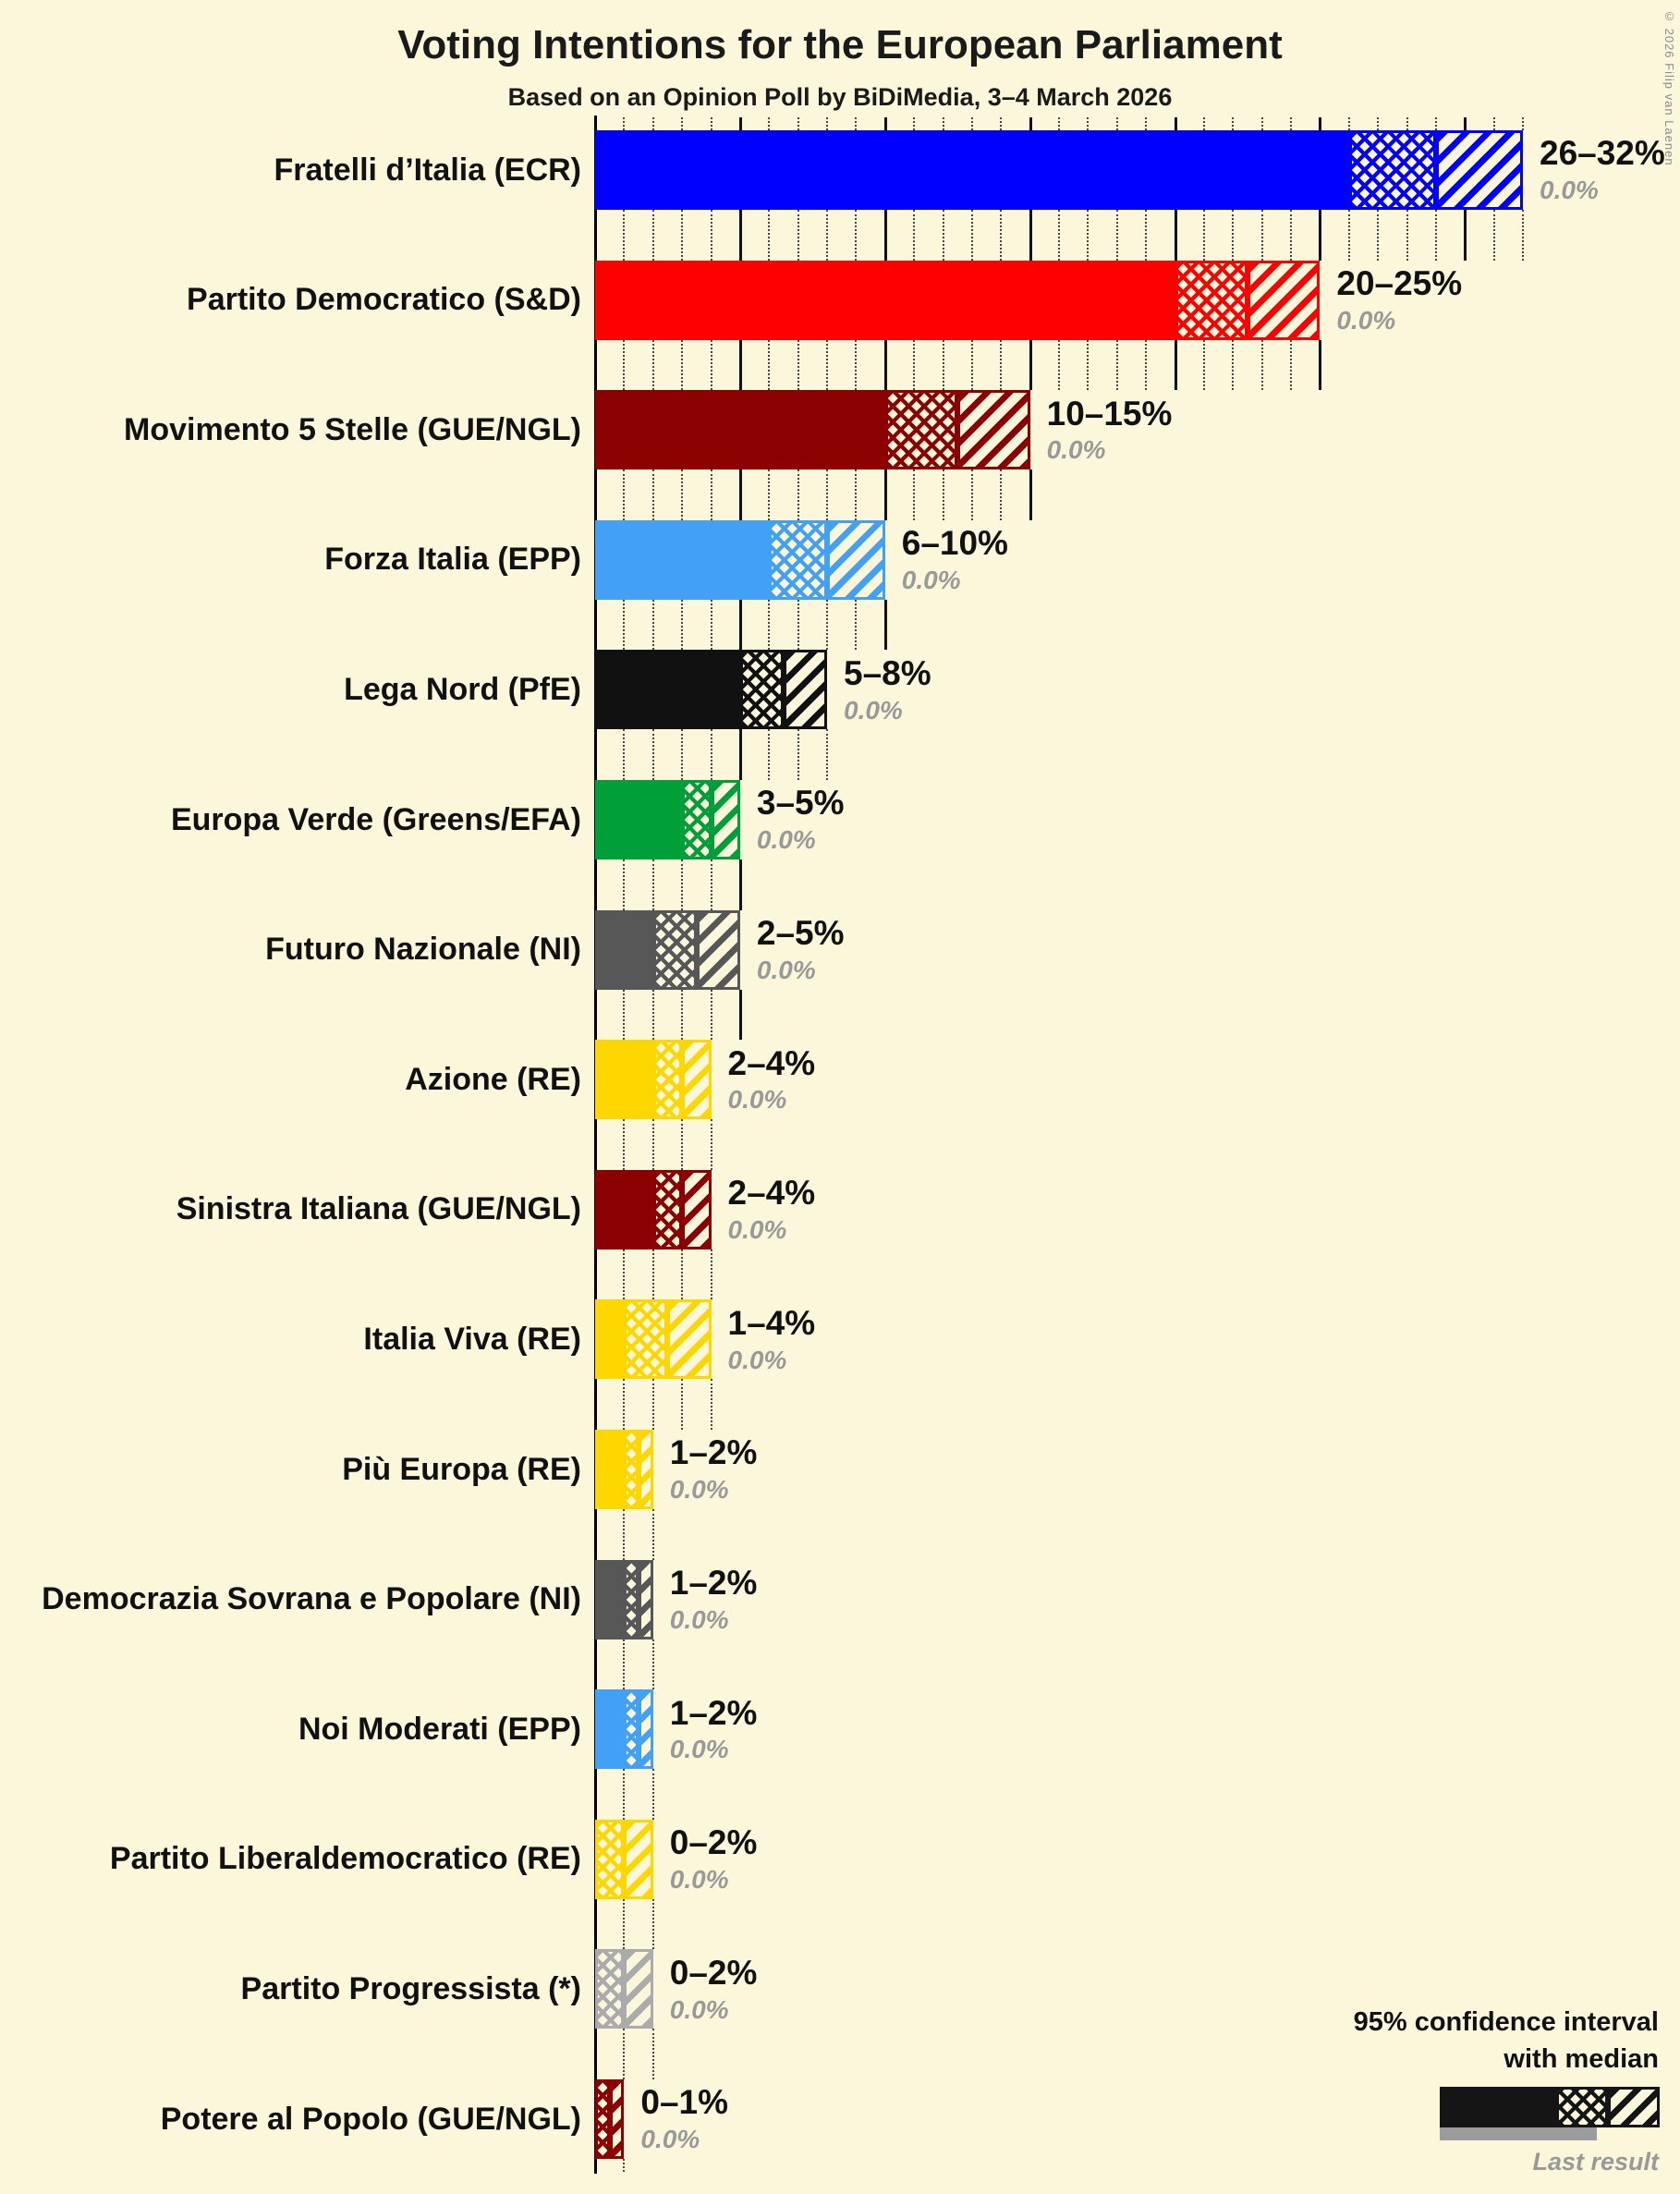 Image resolution: width=1680 pixels, height=2194 pixels. I want to click on legend-title-line2: with median, so click(1581, 2059).